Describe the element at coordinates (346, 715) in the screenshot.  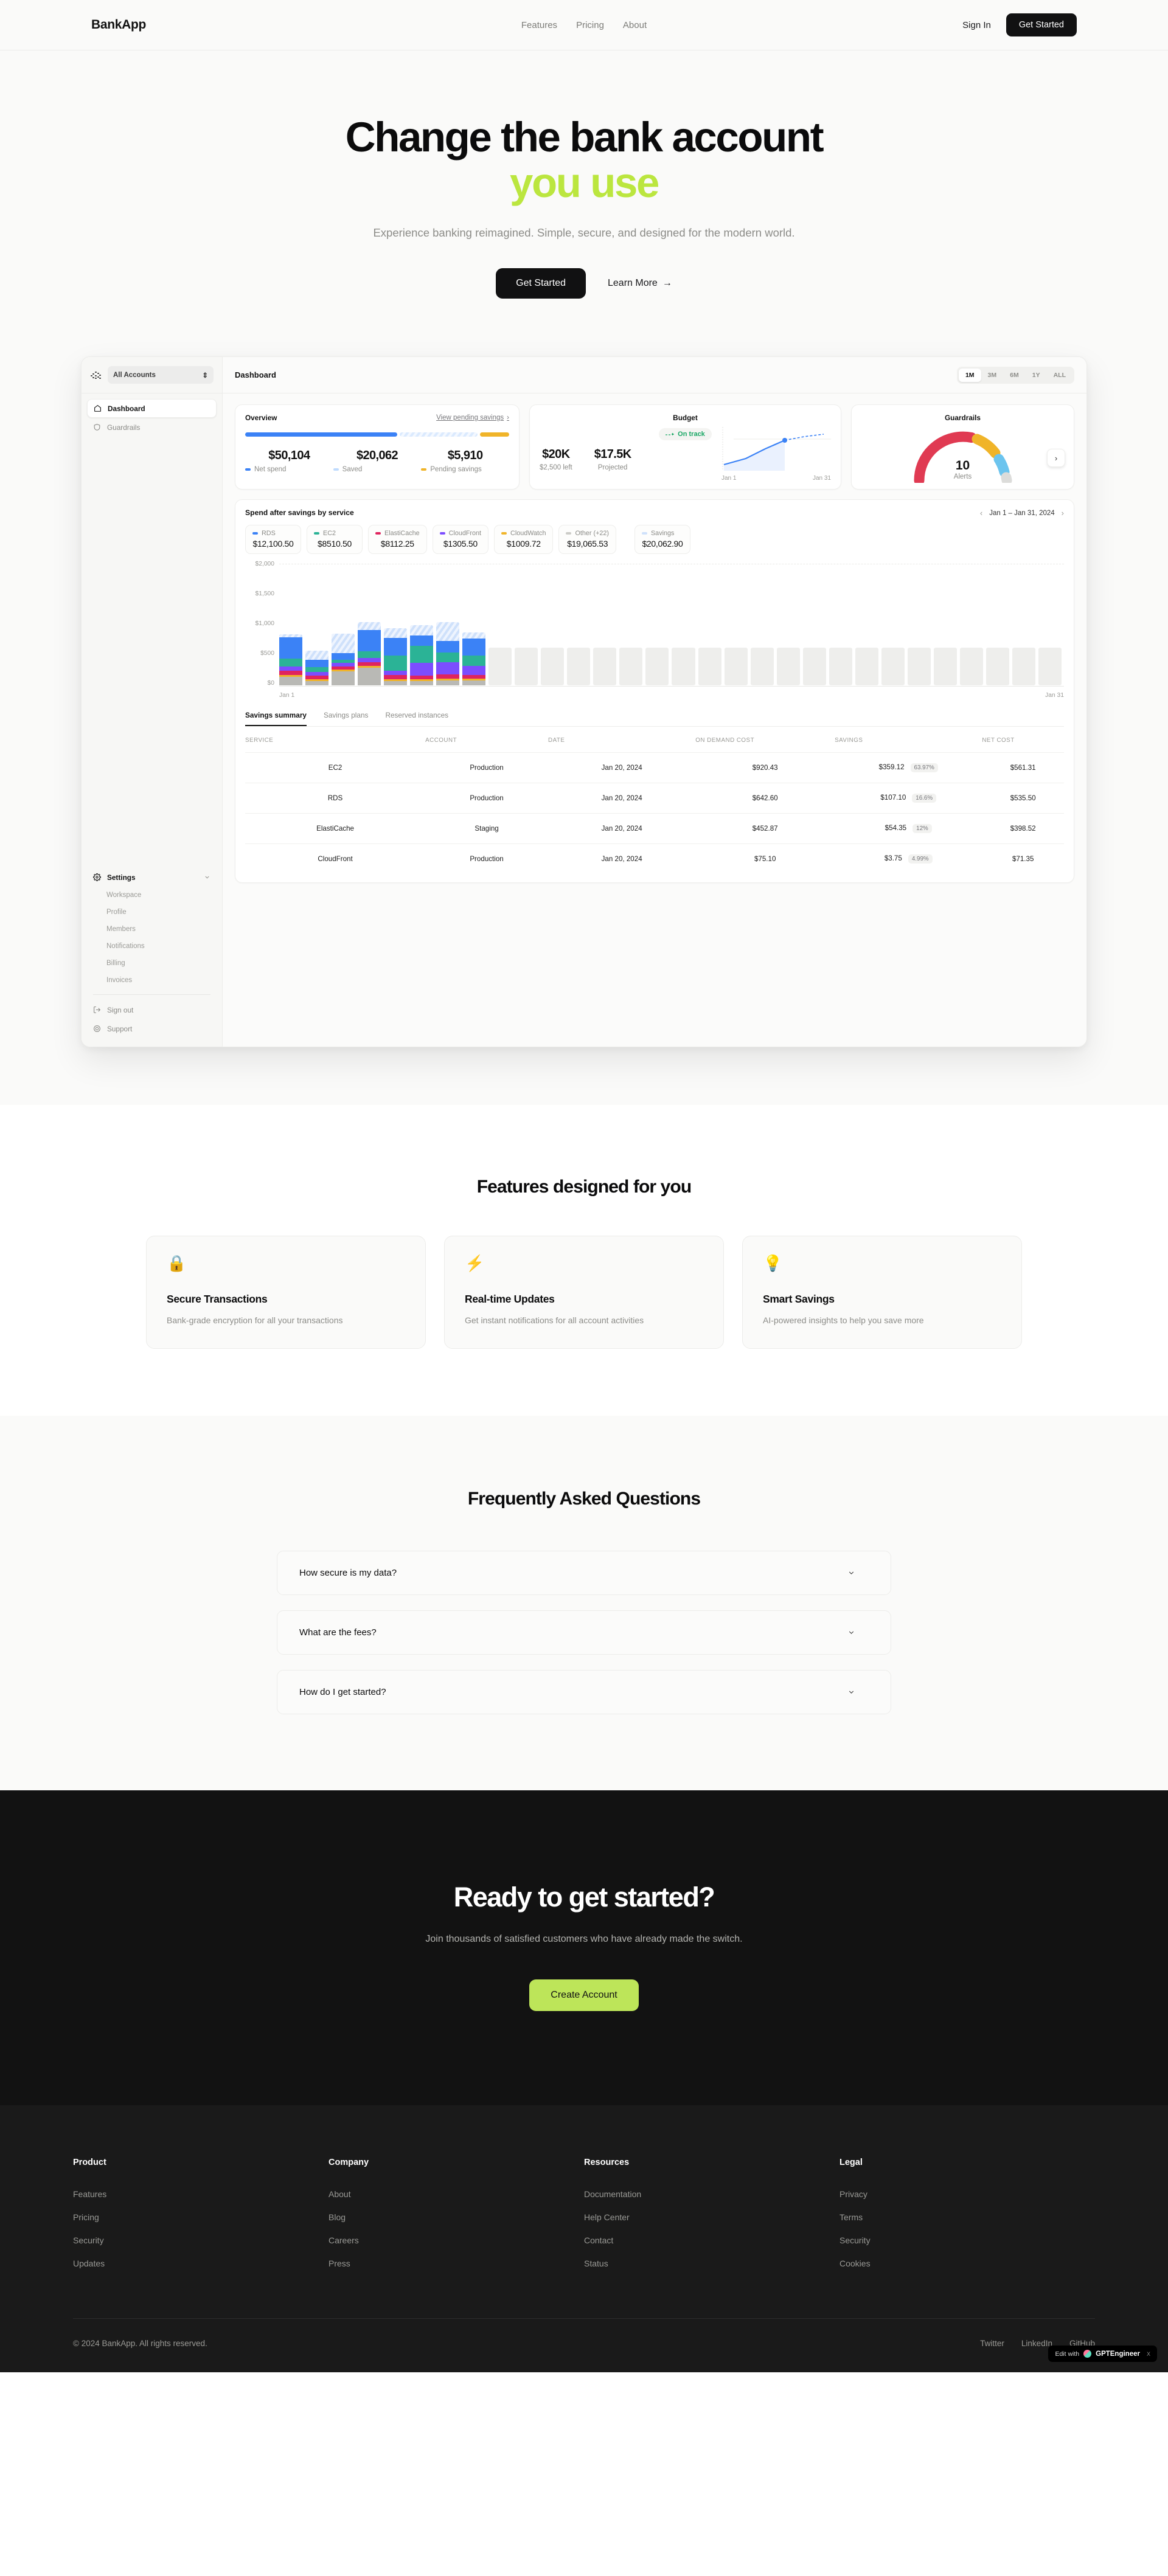
I see `tab-savings-plans: Savings plans` at that location.